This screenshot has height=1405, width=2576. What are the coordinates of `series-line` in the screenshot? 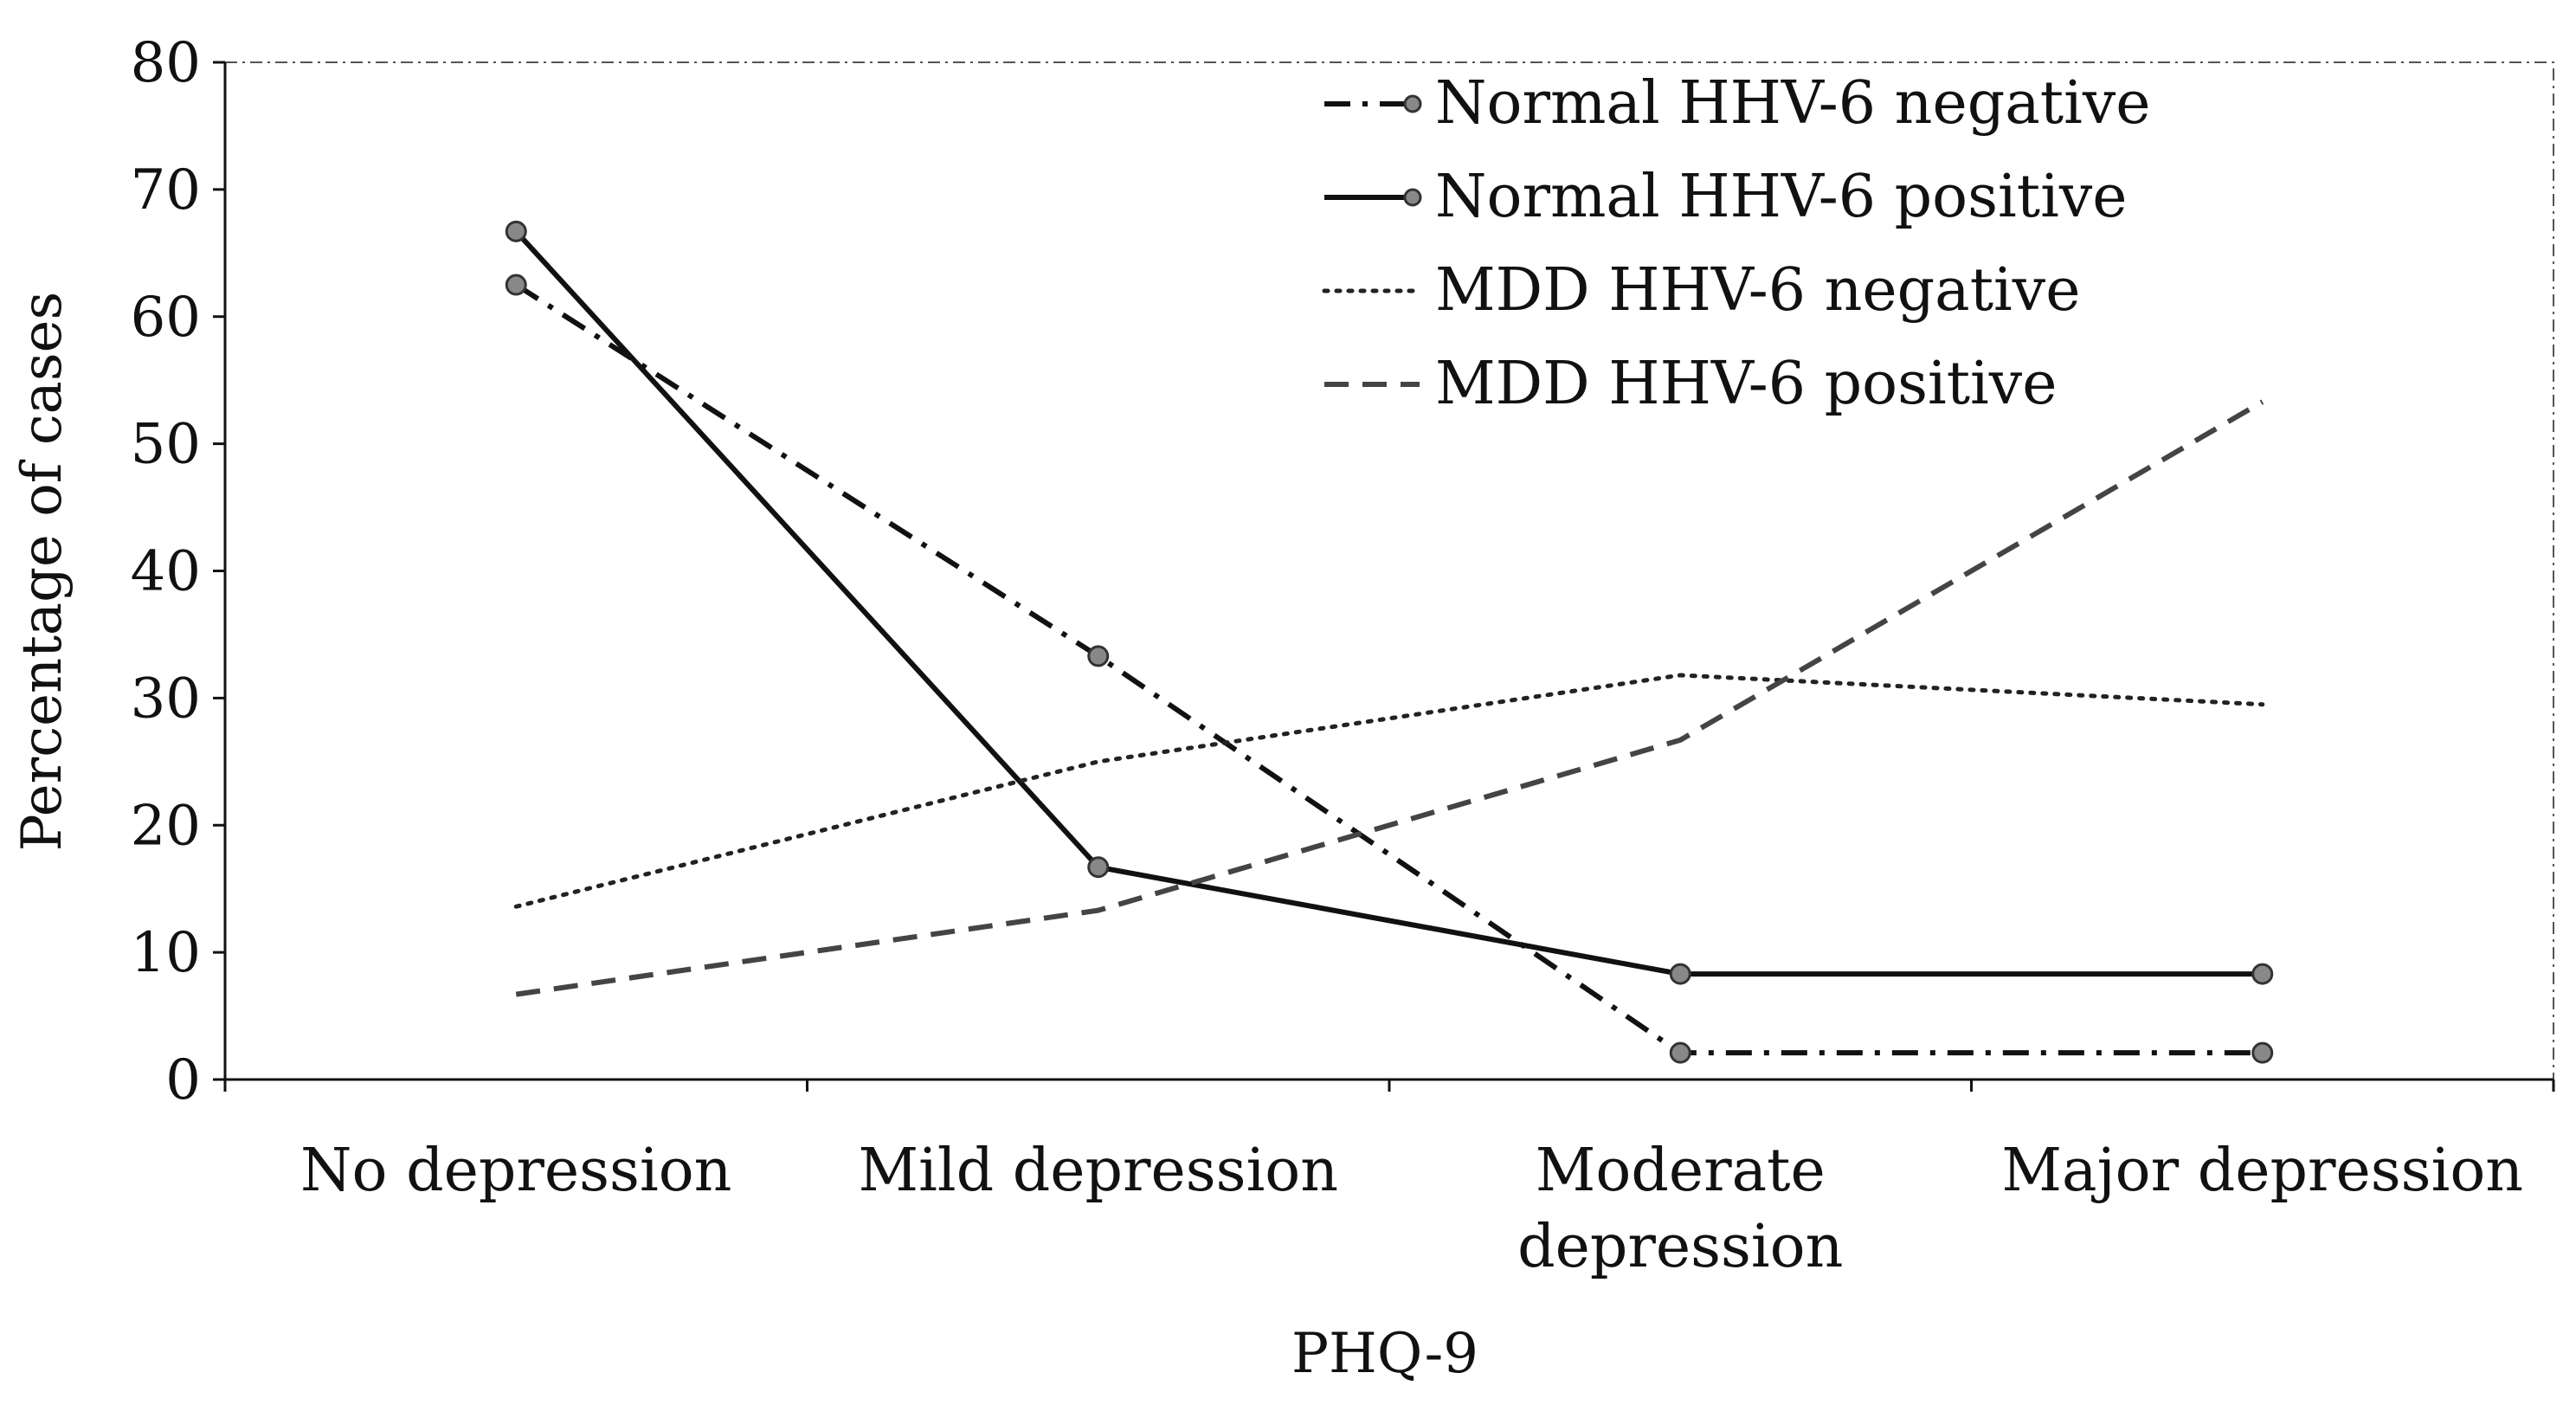 It's located at (1389, 791).